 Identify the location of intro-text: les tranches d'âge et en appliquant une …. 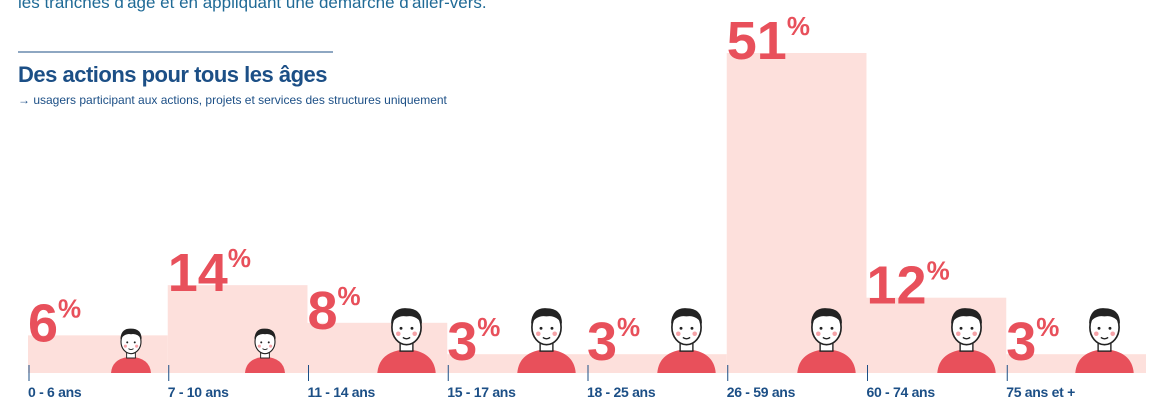
(252, 6).